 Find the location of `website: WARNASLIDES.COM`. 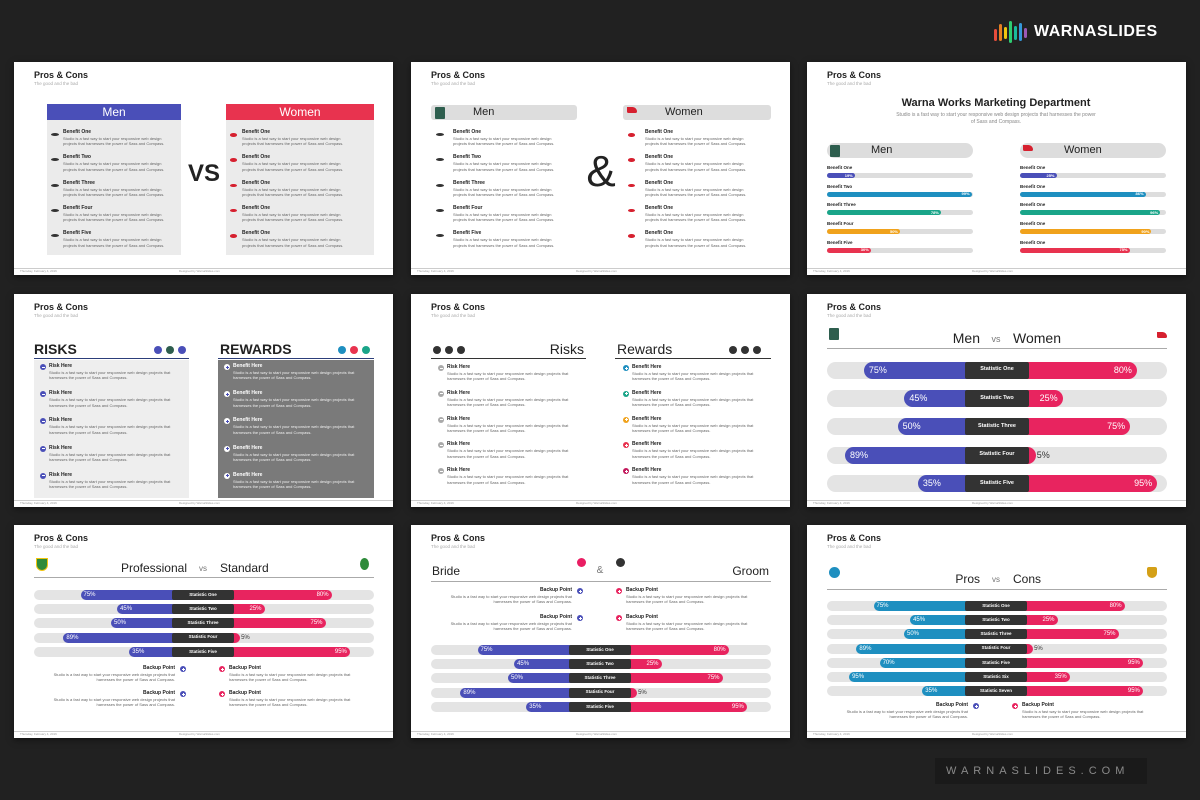

website: WARNASLIDES.COM is located at coordinates (1038, 771).